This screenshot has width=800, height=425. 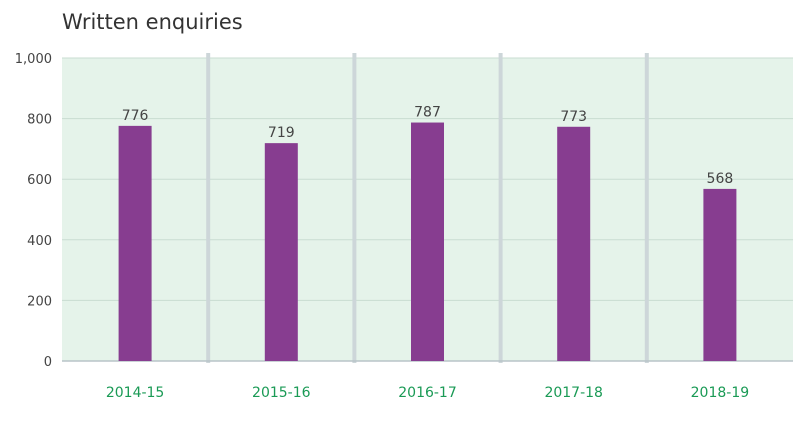 What do you see at coordinates (48, 362) in the screenshot?
I see `y-tick-label: 0` at bounding box center [48, 362].